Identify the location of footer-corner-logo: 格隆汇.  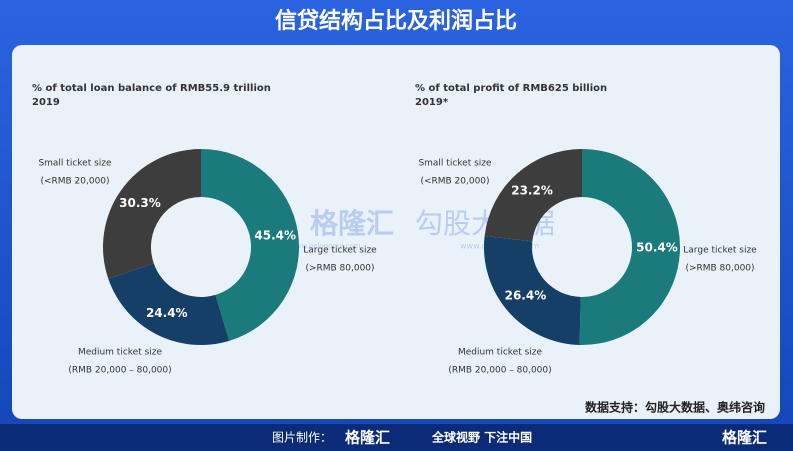
(744, 438).